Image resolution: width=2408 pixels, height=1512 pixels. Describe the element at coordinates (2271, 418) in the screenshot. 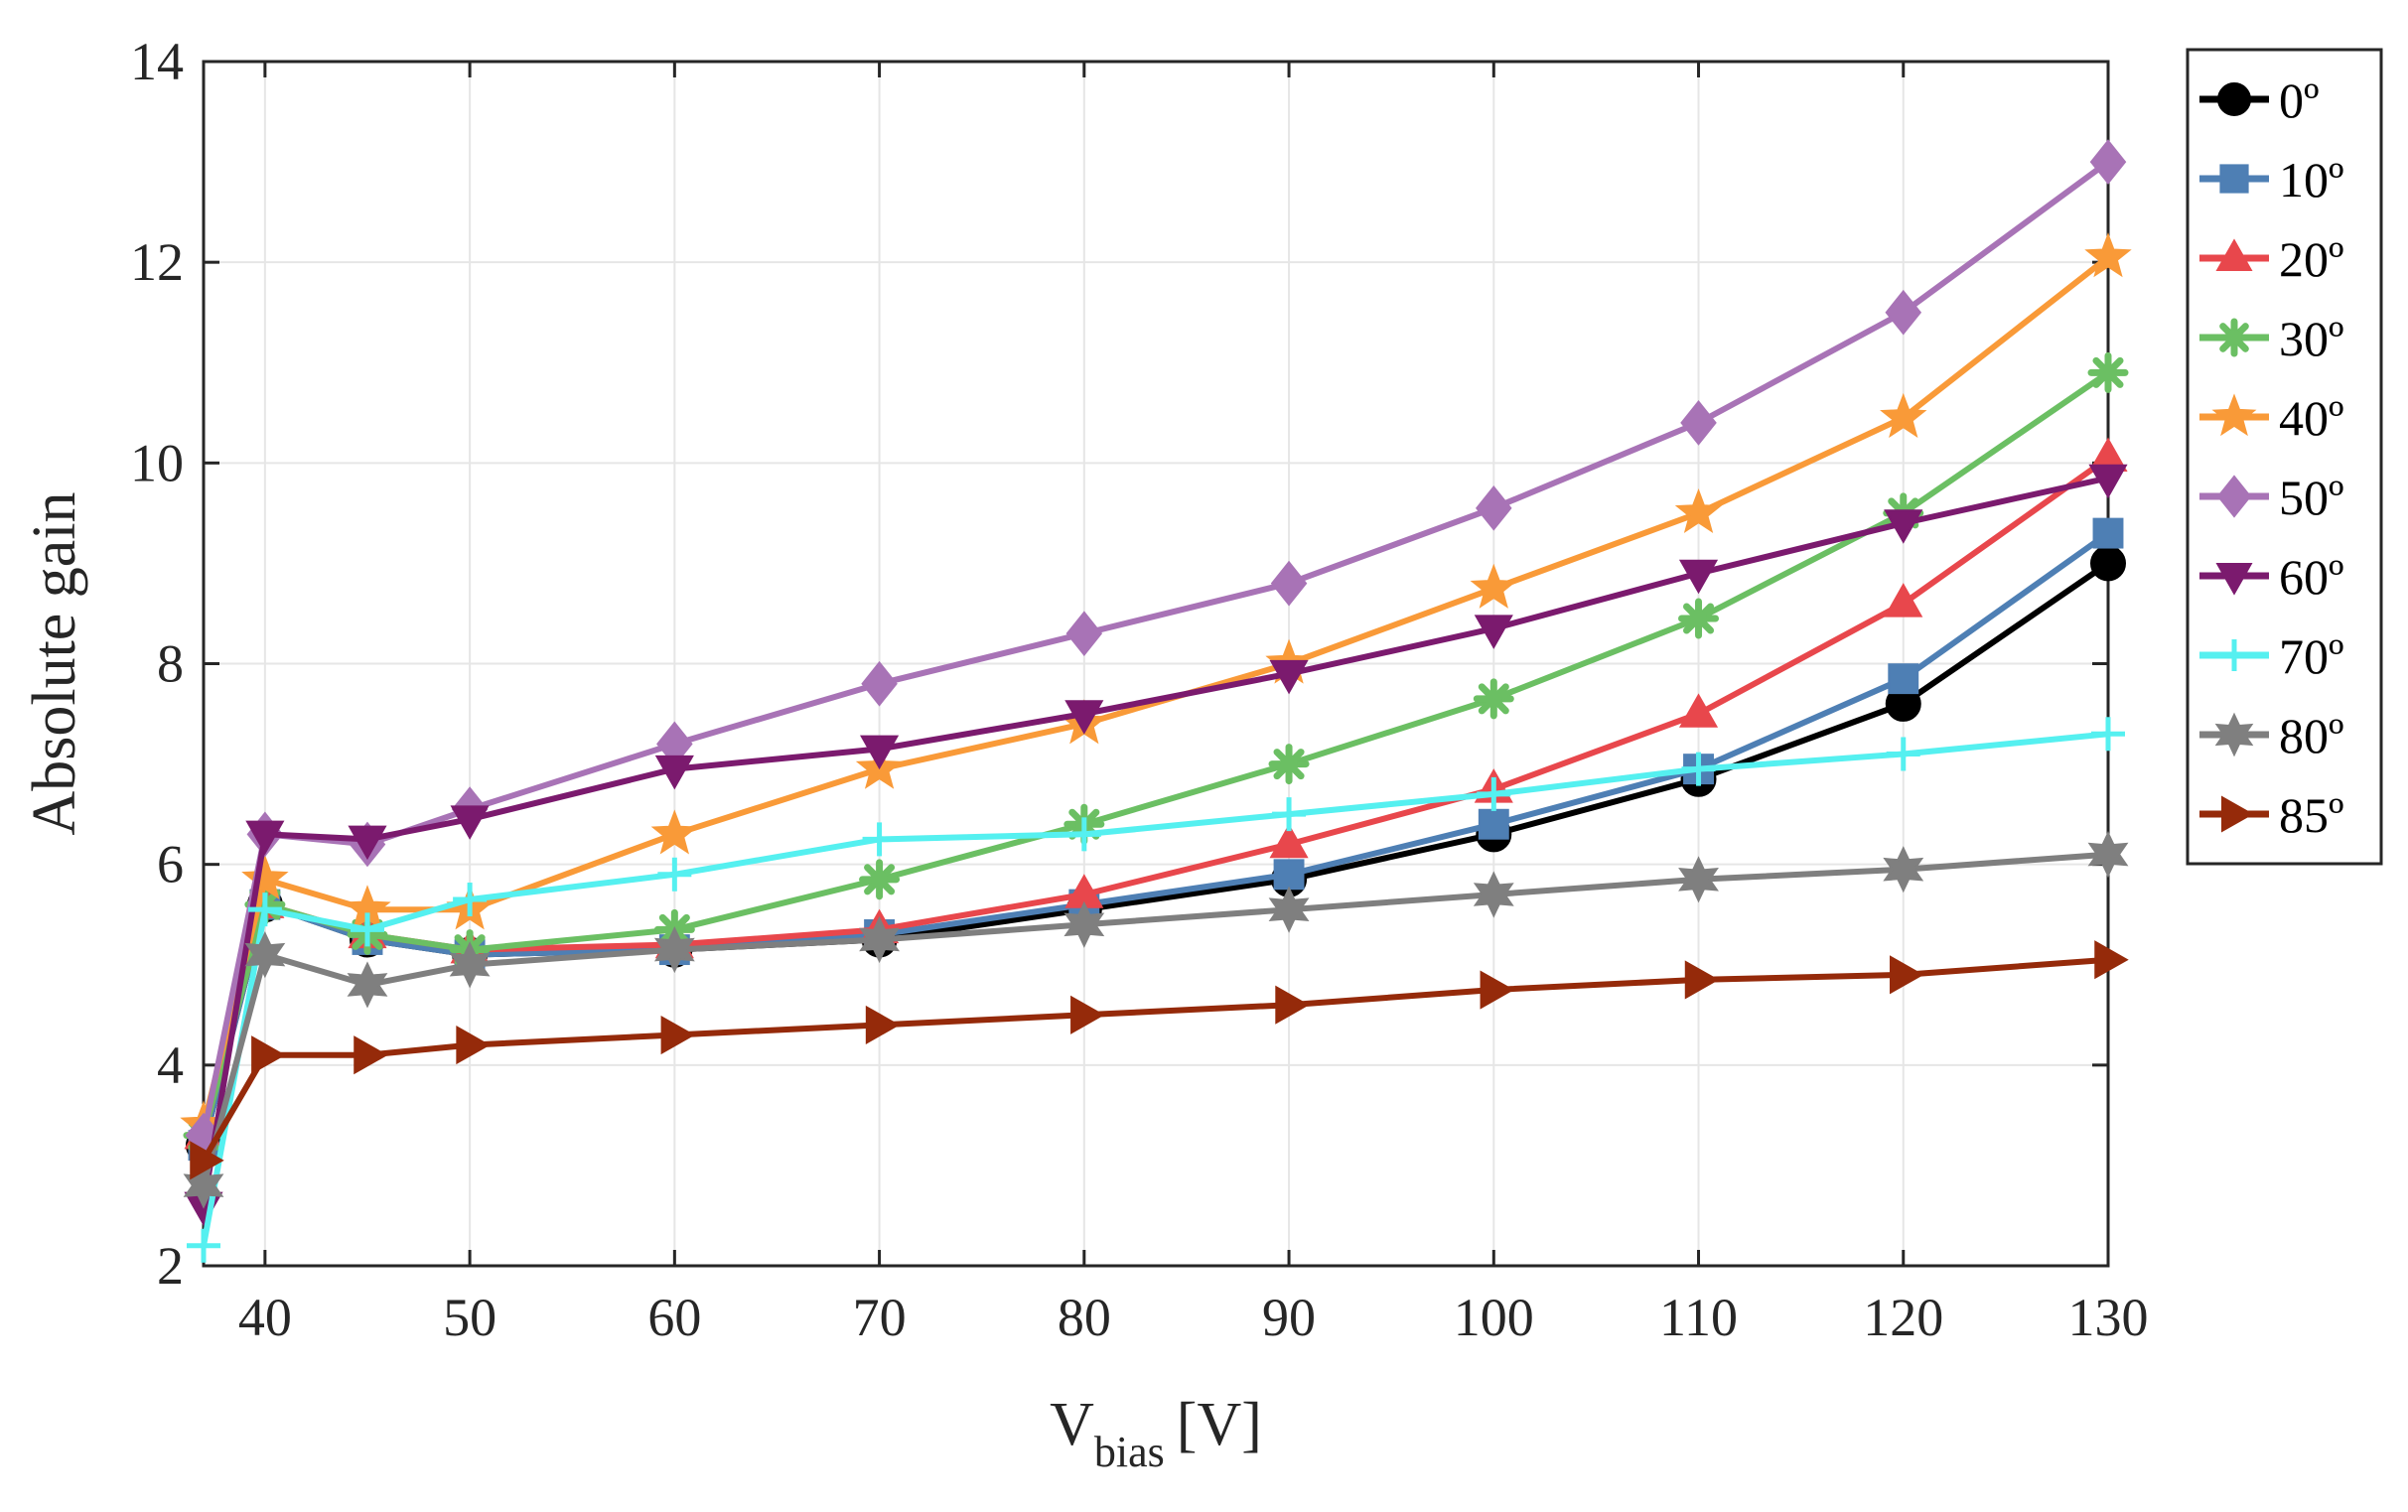

I see `legend-item: 40º` at that location.